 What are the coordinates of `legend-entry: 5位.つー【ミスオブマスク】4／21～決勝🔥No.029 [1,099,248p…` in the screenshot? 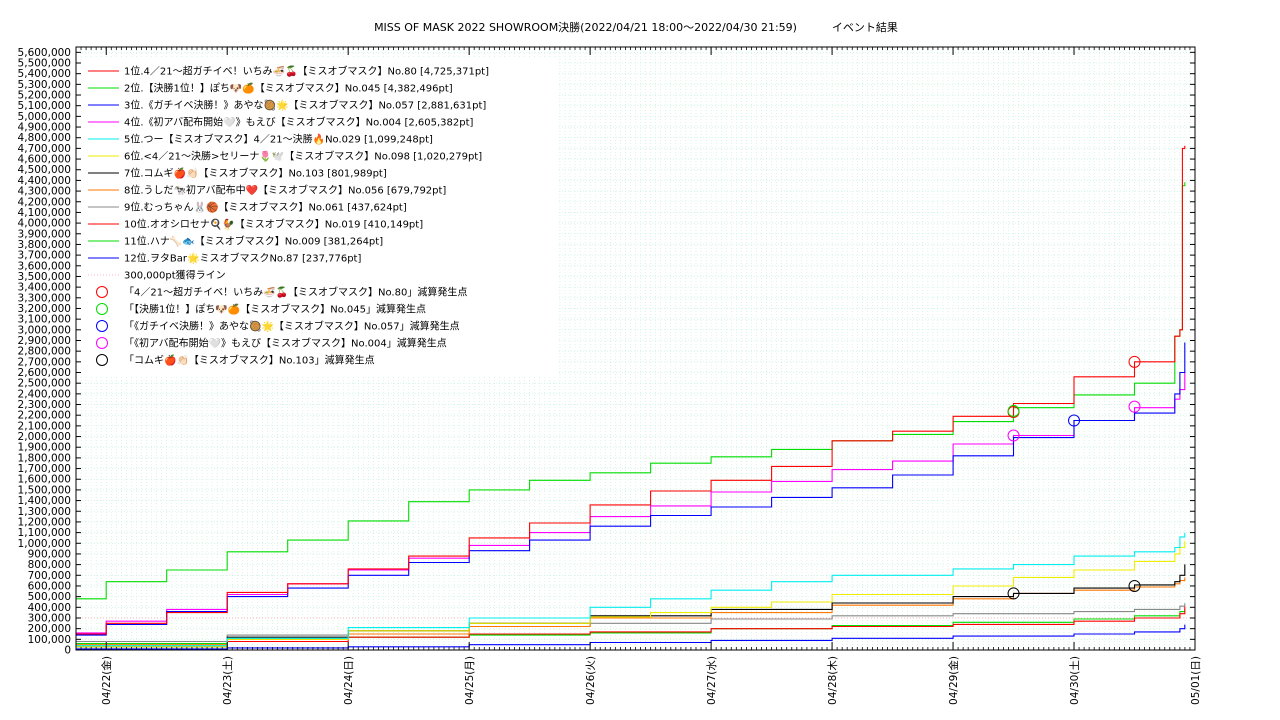 It's located at (278, 139).